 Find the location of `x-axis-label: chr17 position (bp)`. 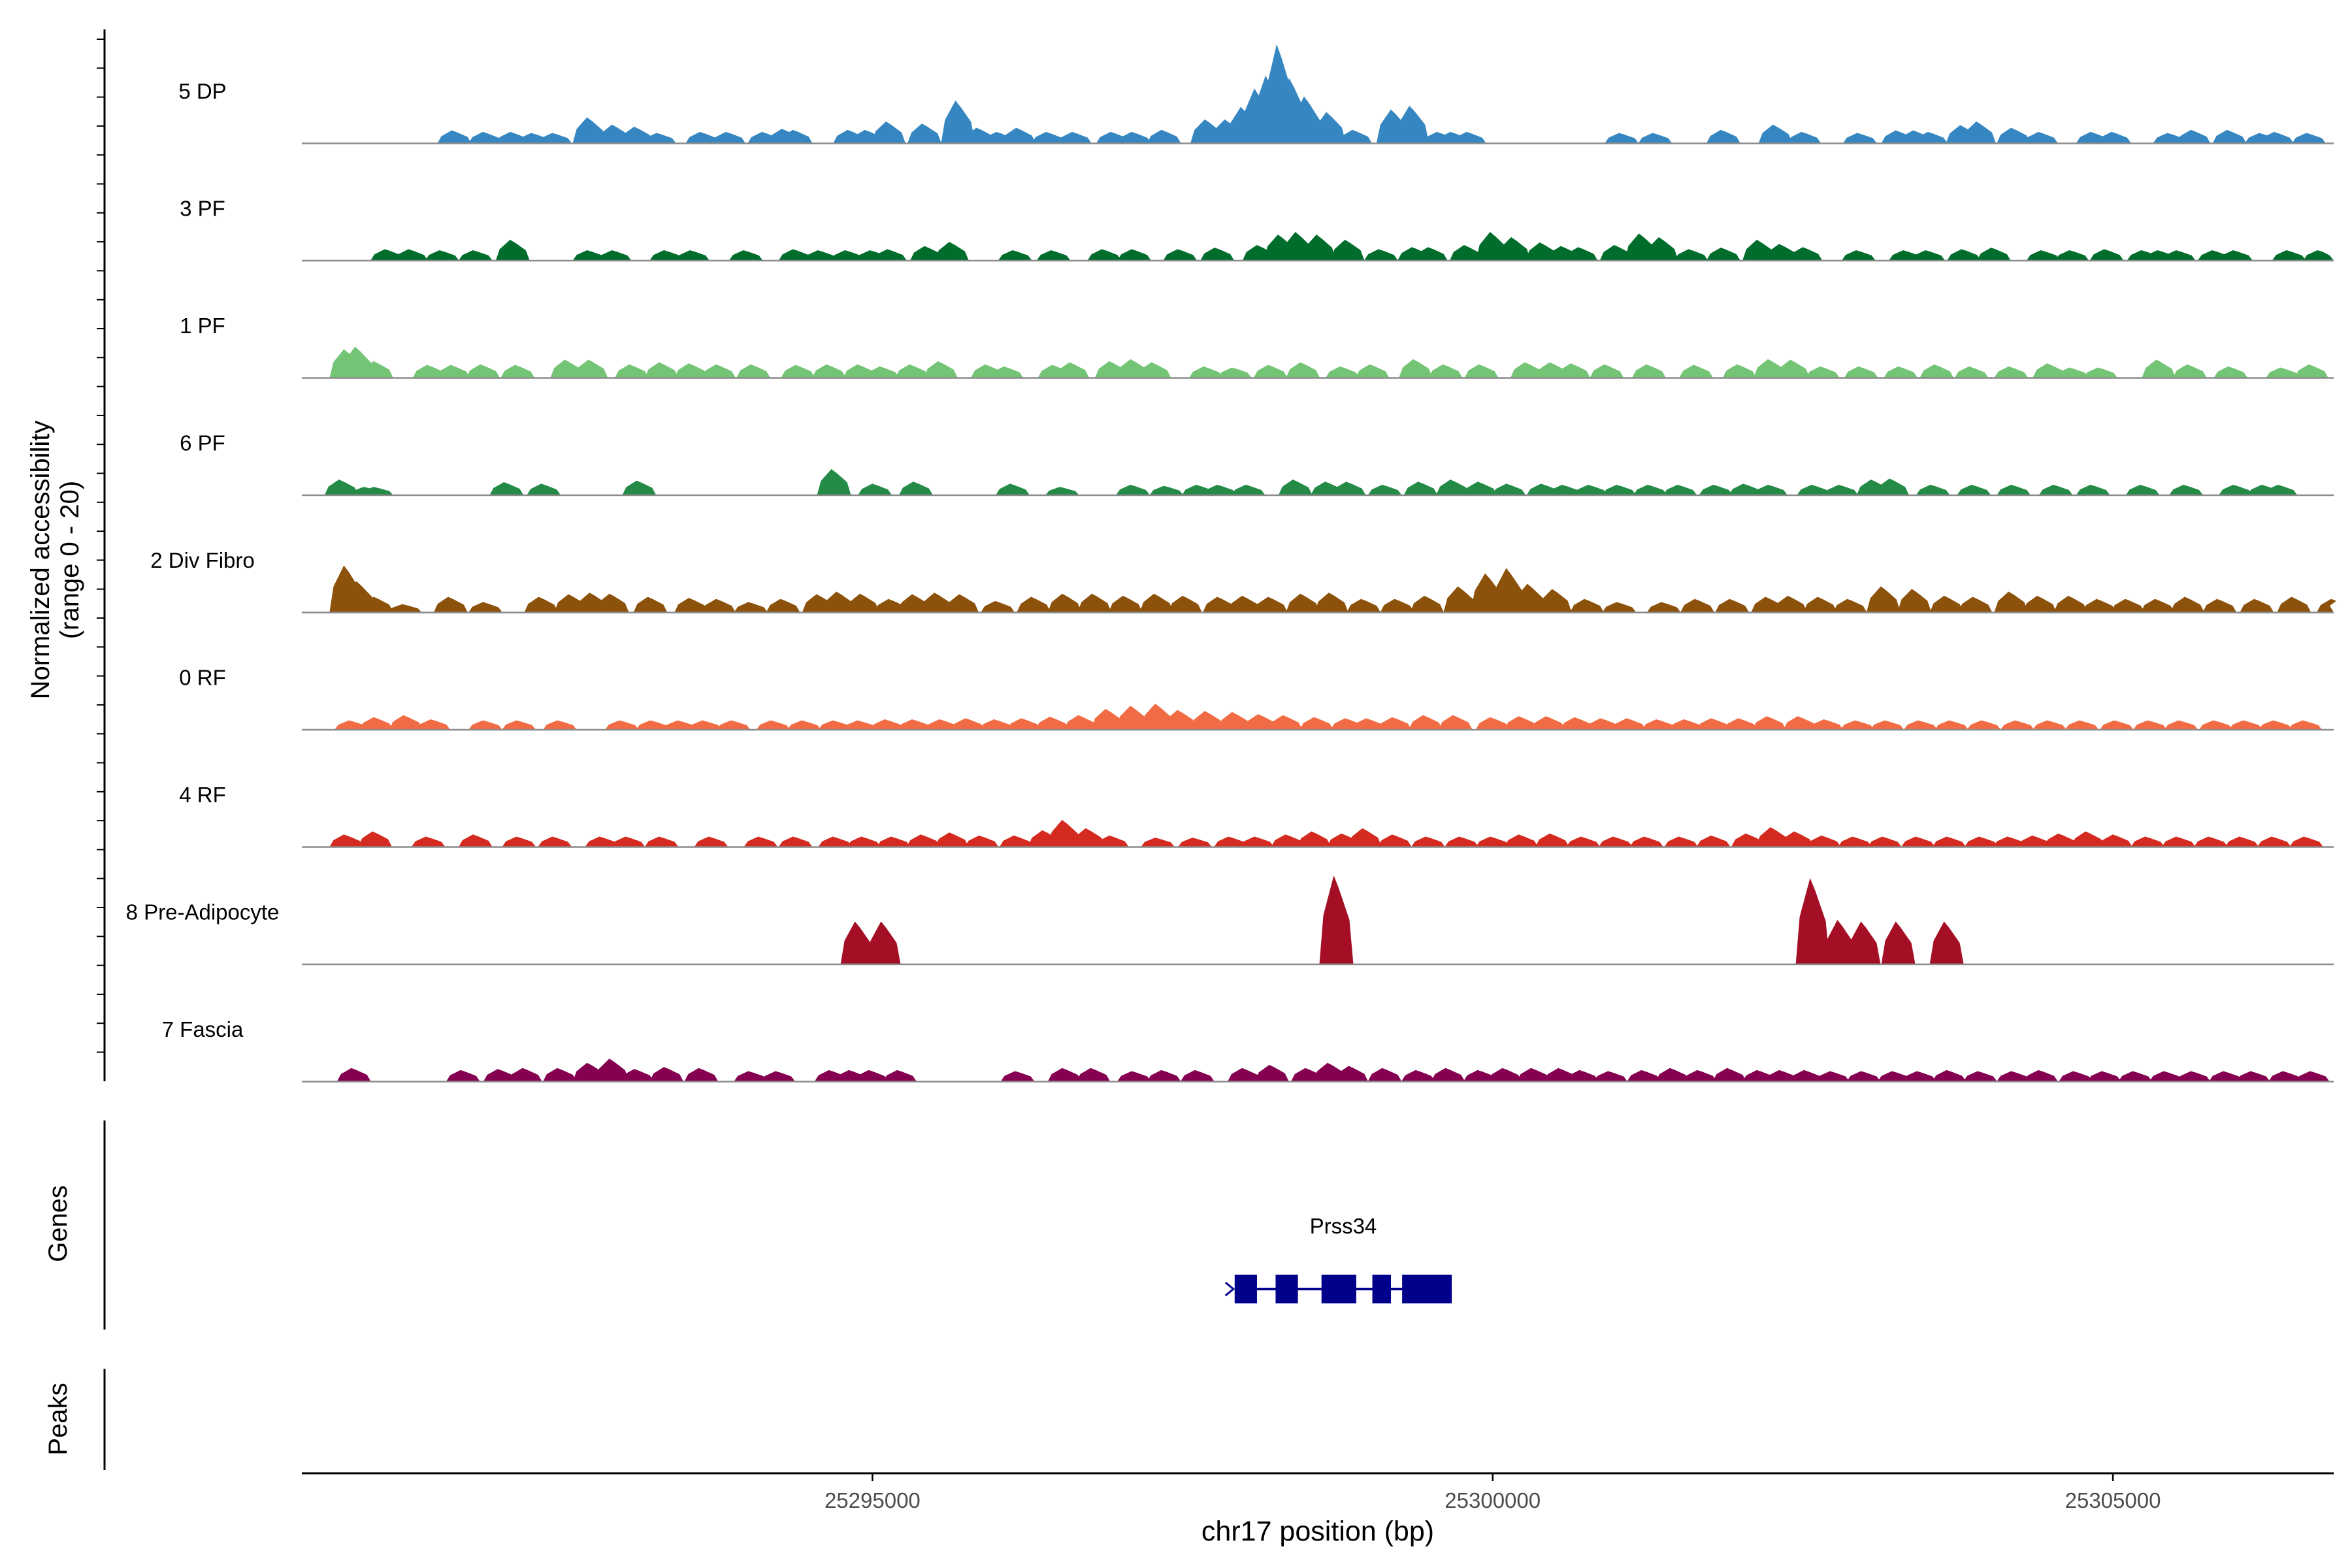

x-axis-label: chr17 position (bp) is located at coordinates (1317, 1531).